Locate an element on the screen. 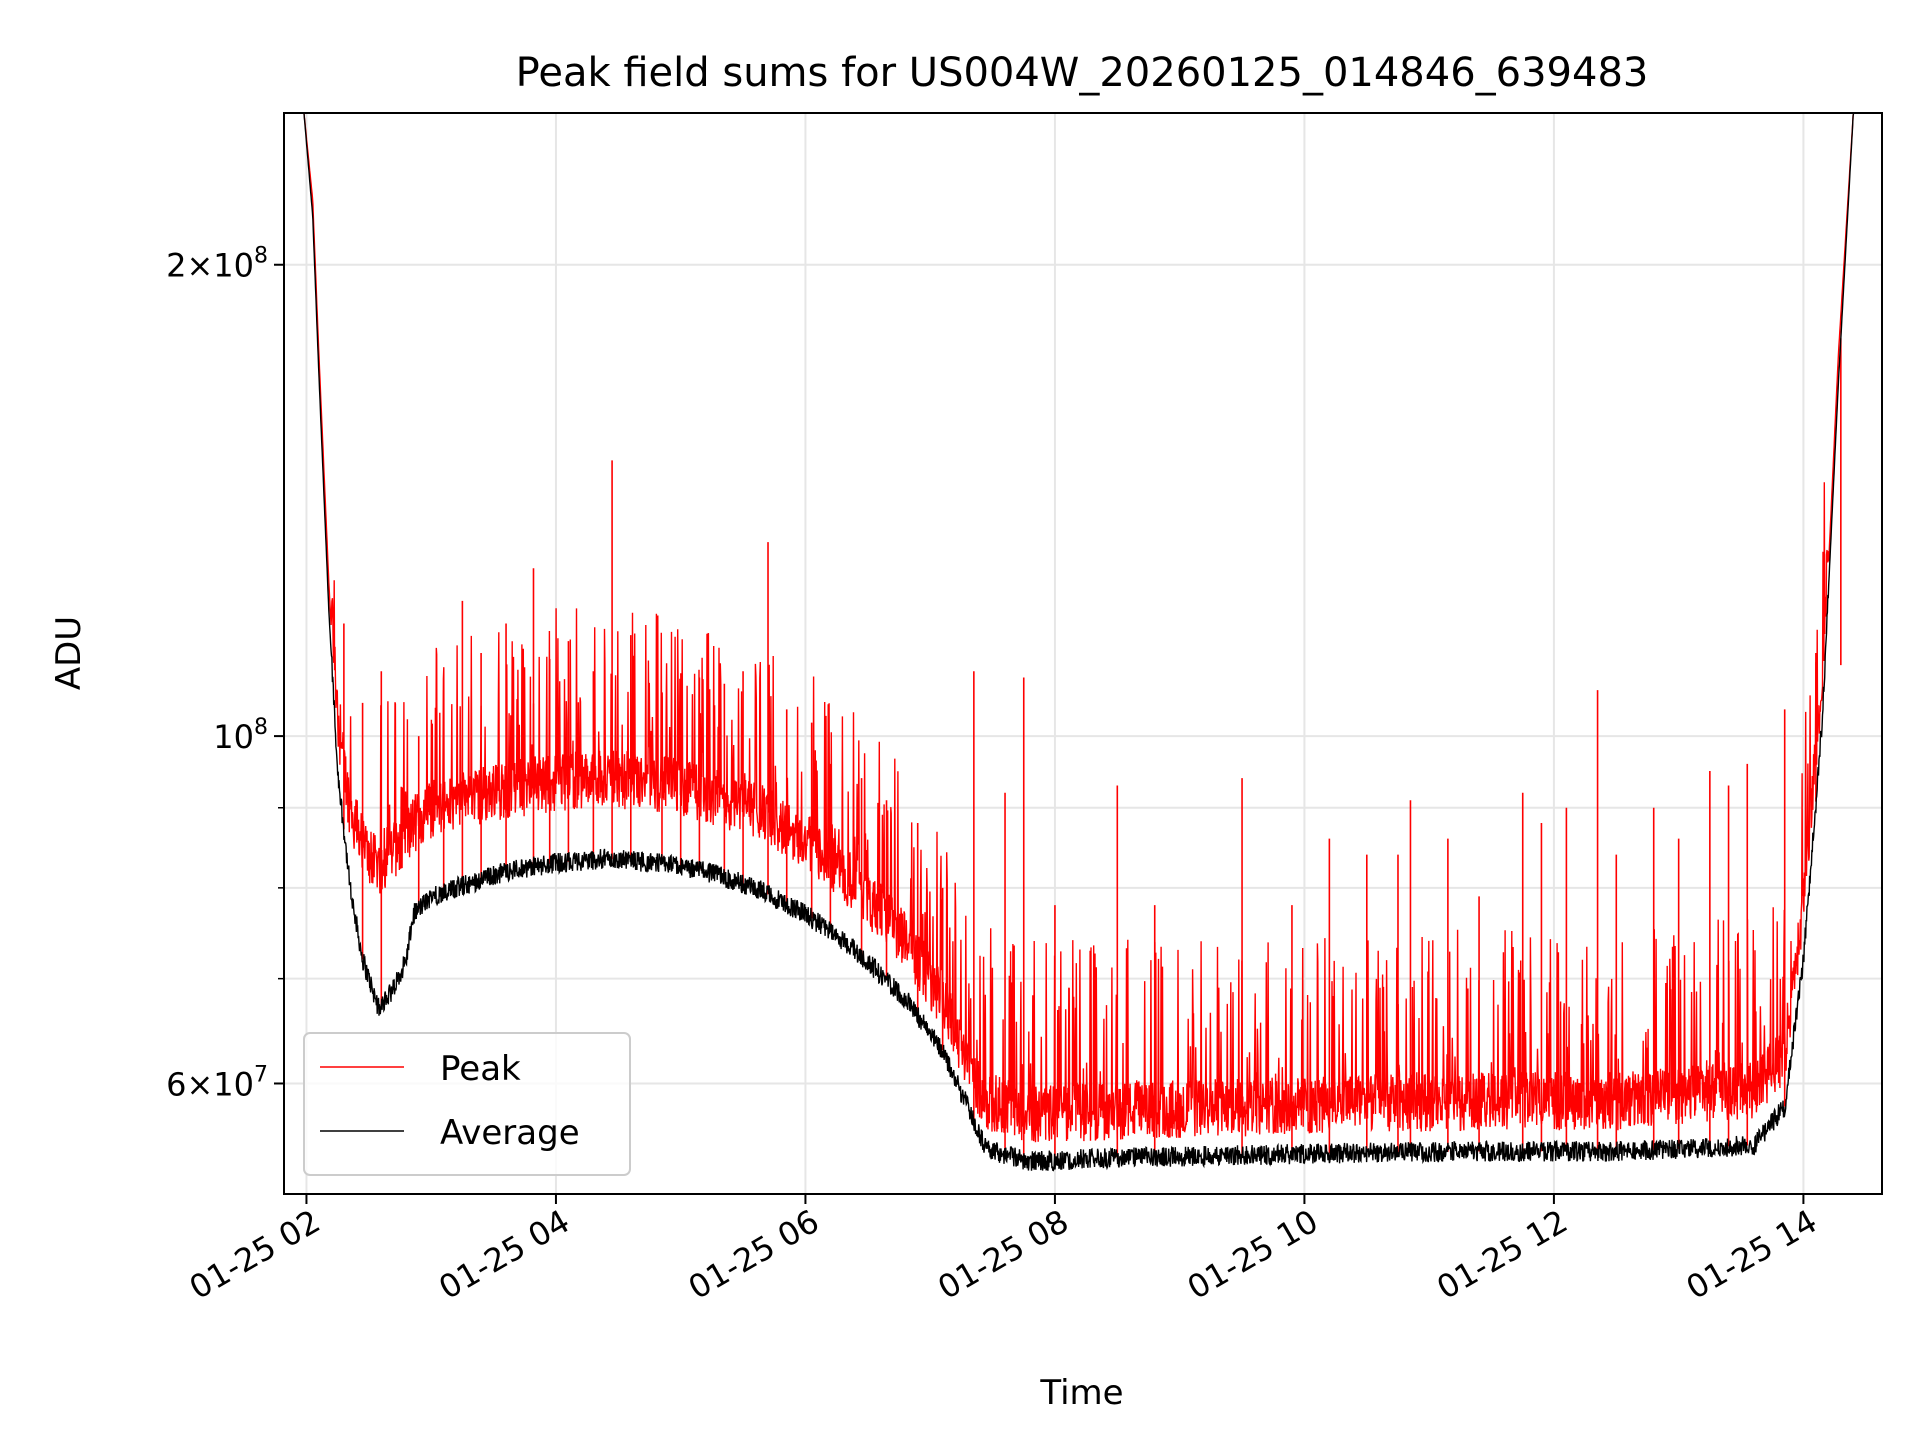  y-tick-label: 6×107 is located at coordinates (217, 1082).